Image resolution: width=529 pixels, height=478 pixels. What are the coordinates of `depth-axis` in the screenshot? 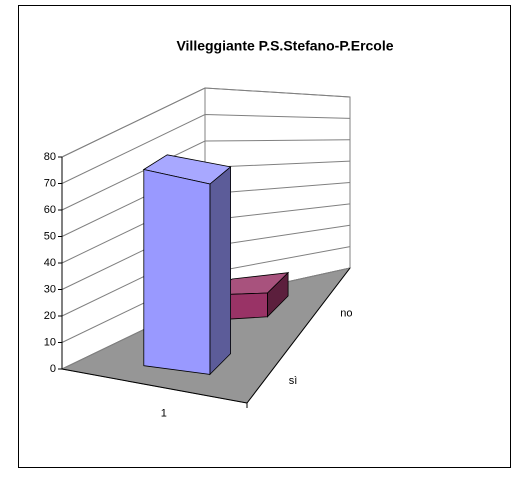 It's located at (298, 335).